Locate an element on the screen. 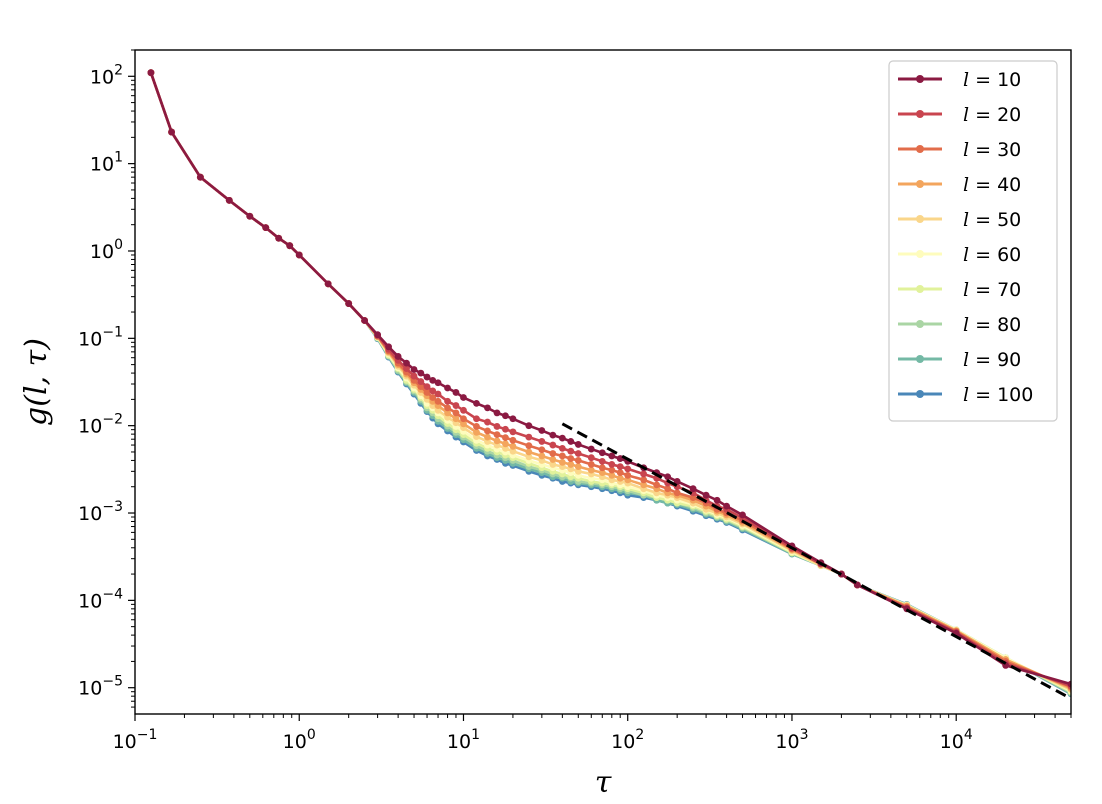 Image resolution: width=1102 pixels, height=804 pixels. y-axis-label: g(l, τ) is located at coordinates (36, 382).